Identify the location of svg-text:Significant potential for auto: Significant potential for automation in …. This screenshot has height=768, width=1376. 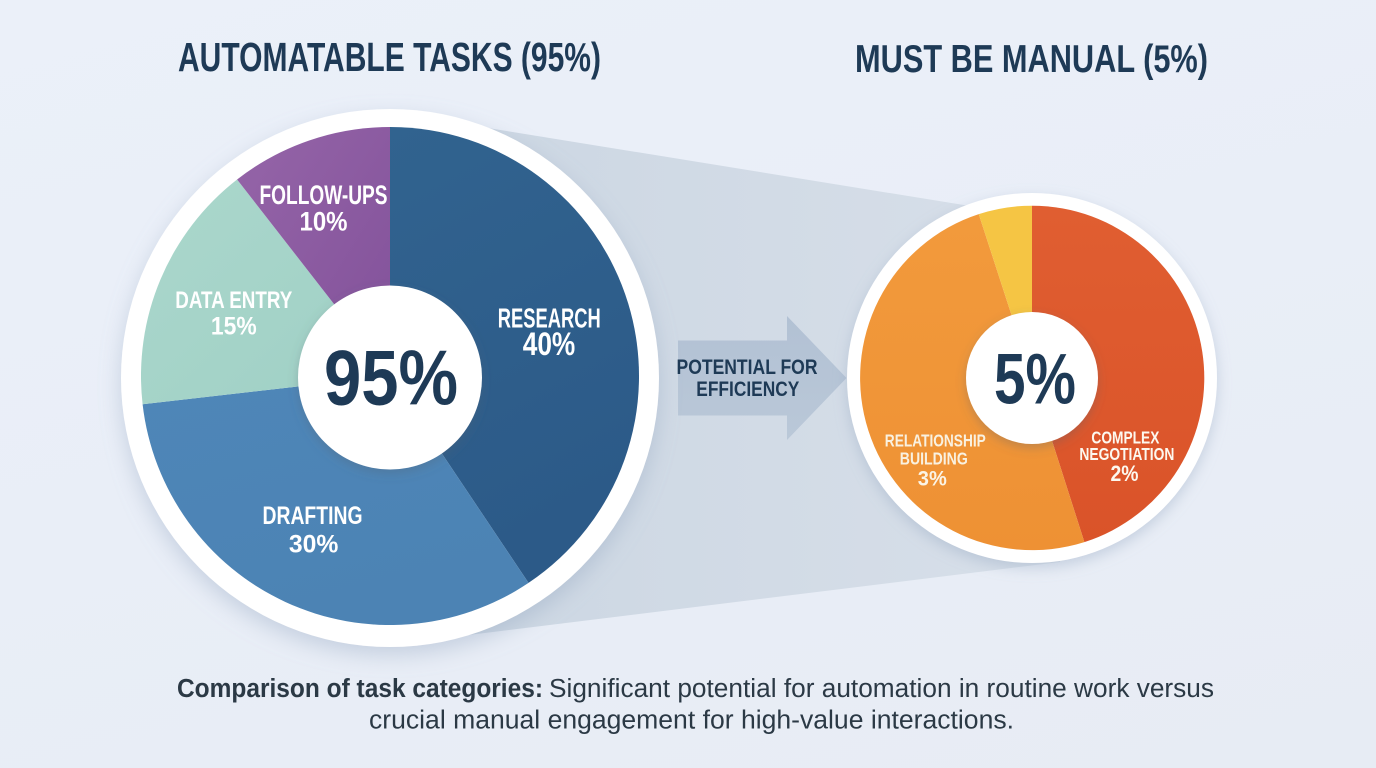
(881, 689).